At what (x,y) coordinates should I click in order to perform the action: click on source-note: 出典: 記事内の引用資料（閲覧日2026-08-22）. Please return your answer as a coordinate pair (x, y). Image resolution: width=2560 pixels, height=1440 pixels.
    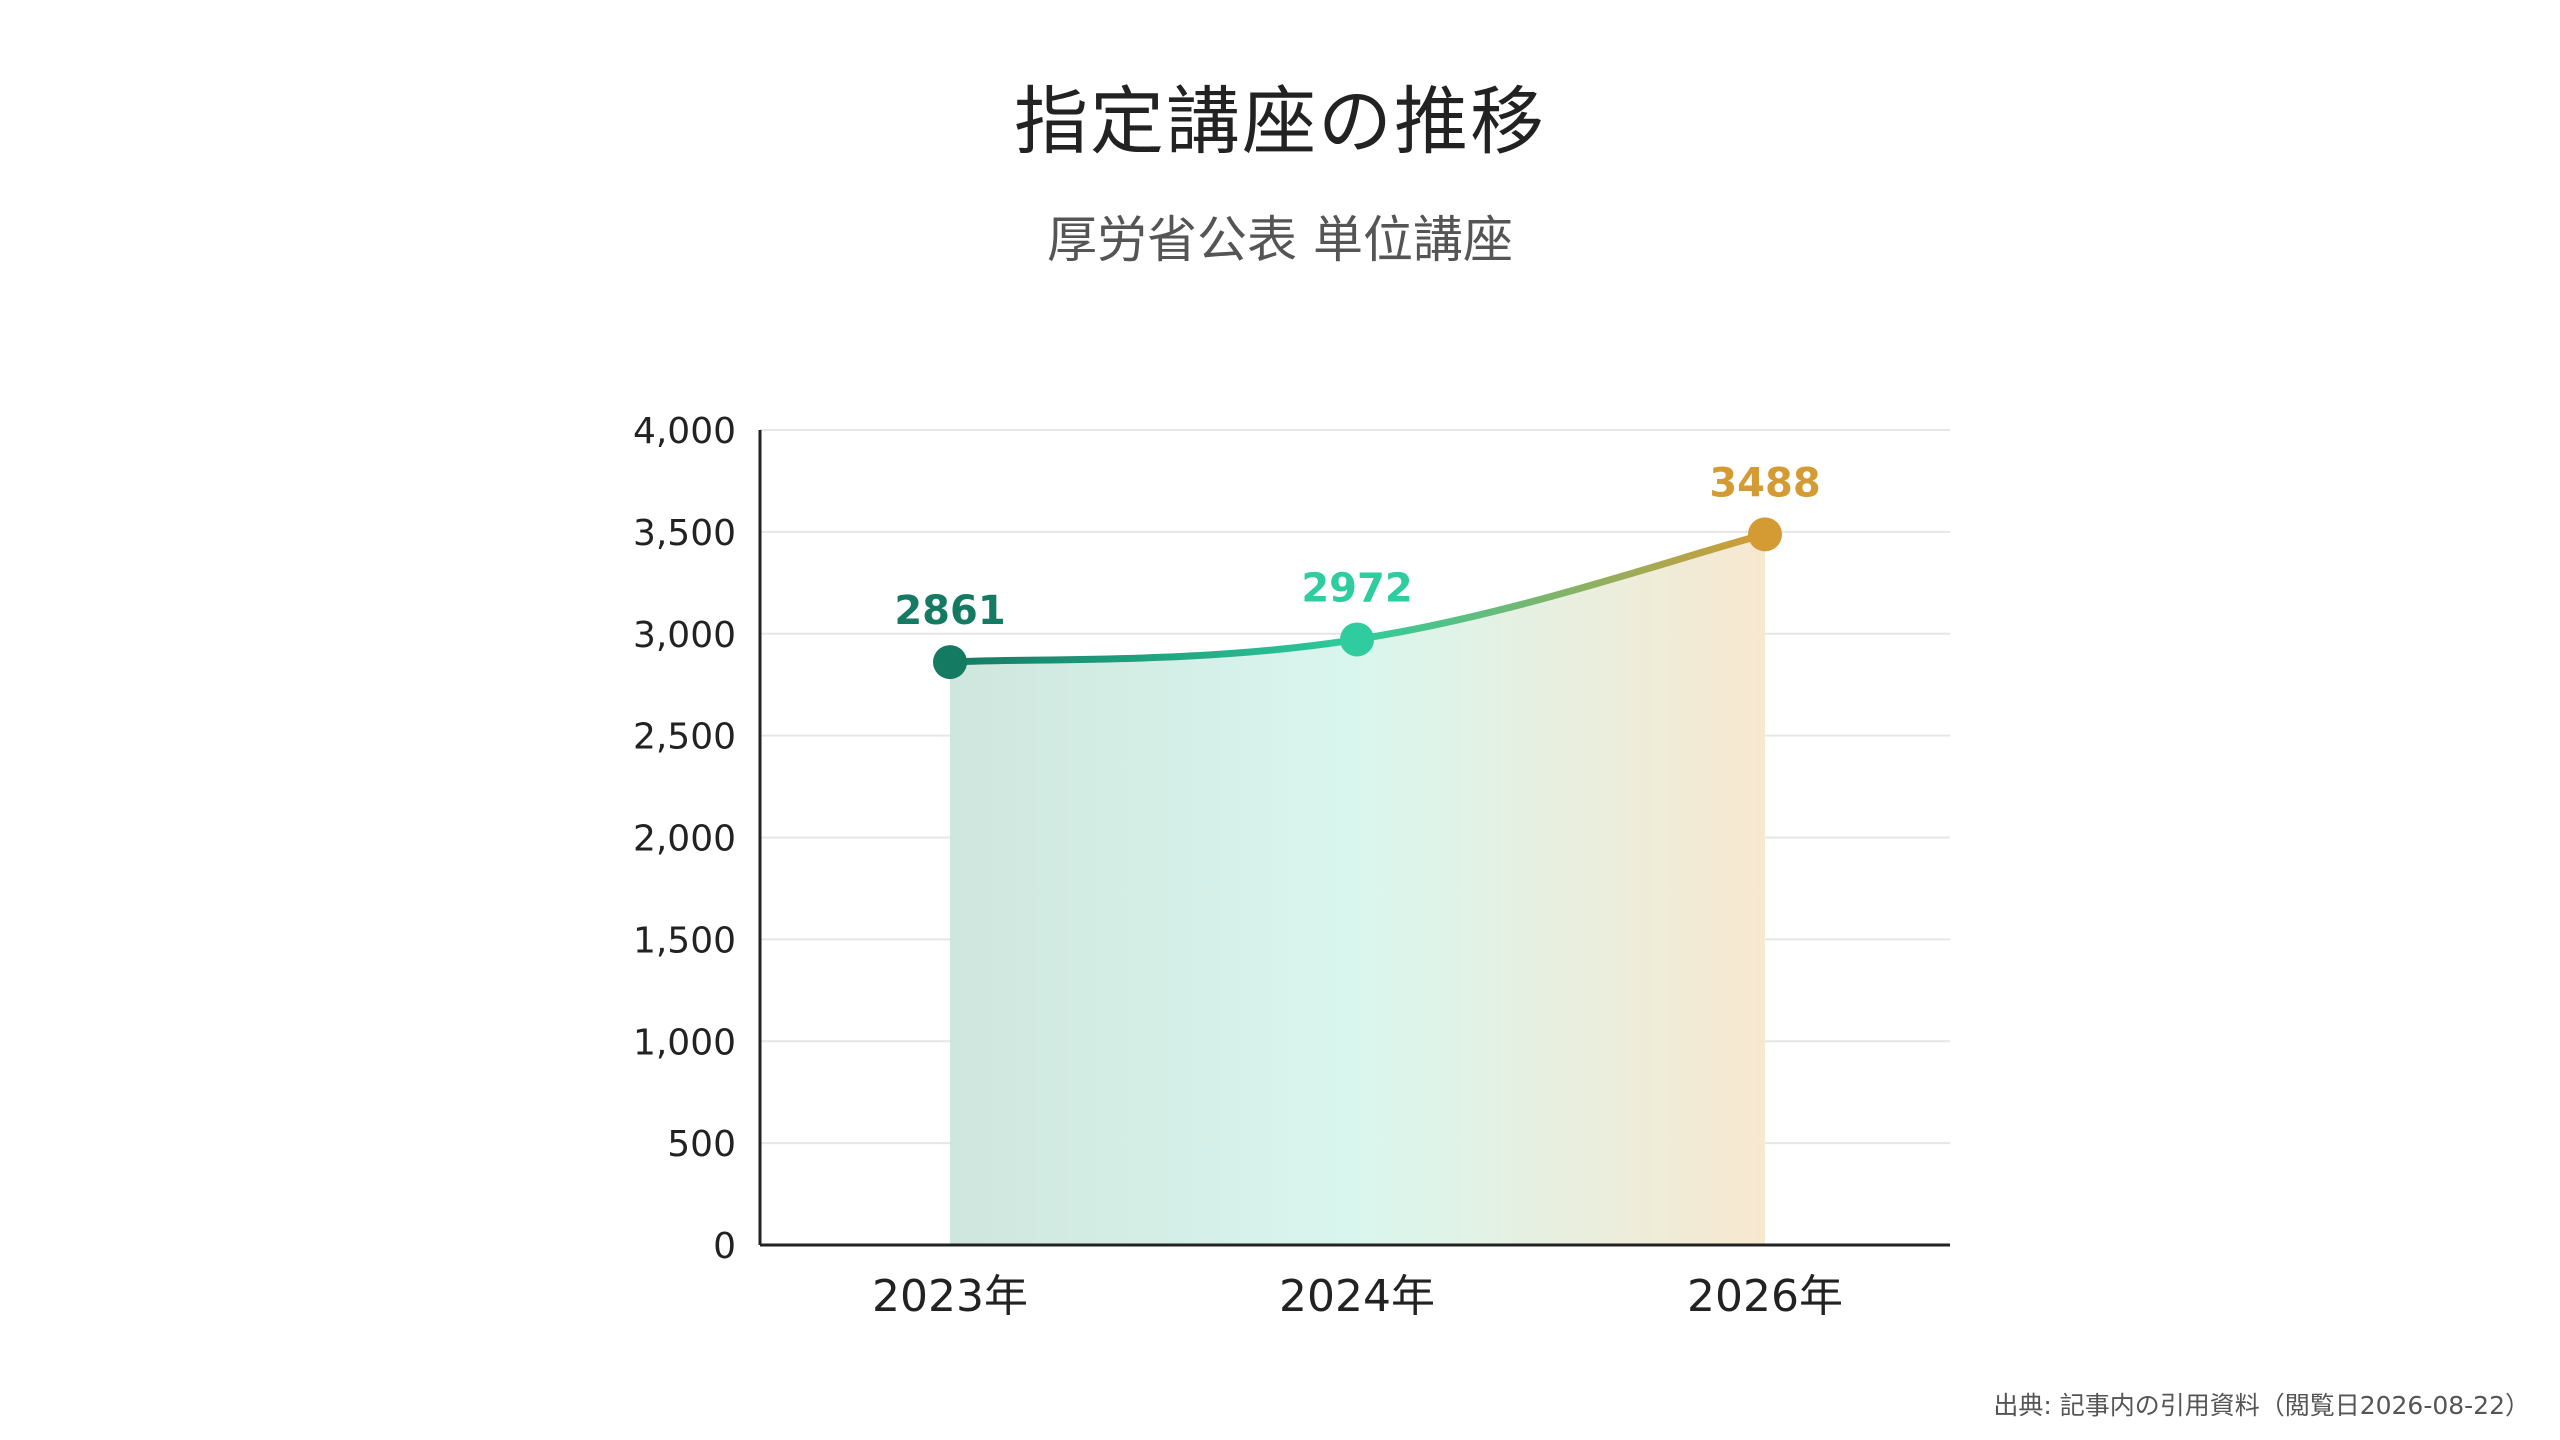
    Looking at the image, I should click on (2261, 1405).